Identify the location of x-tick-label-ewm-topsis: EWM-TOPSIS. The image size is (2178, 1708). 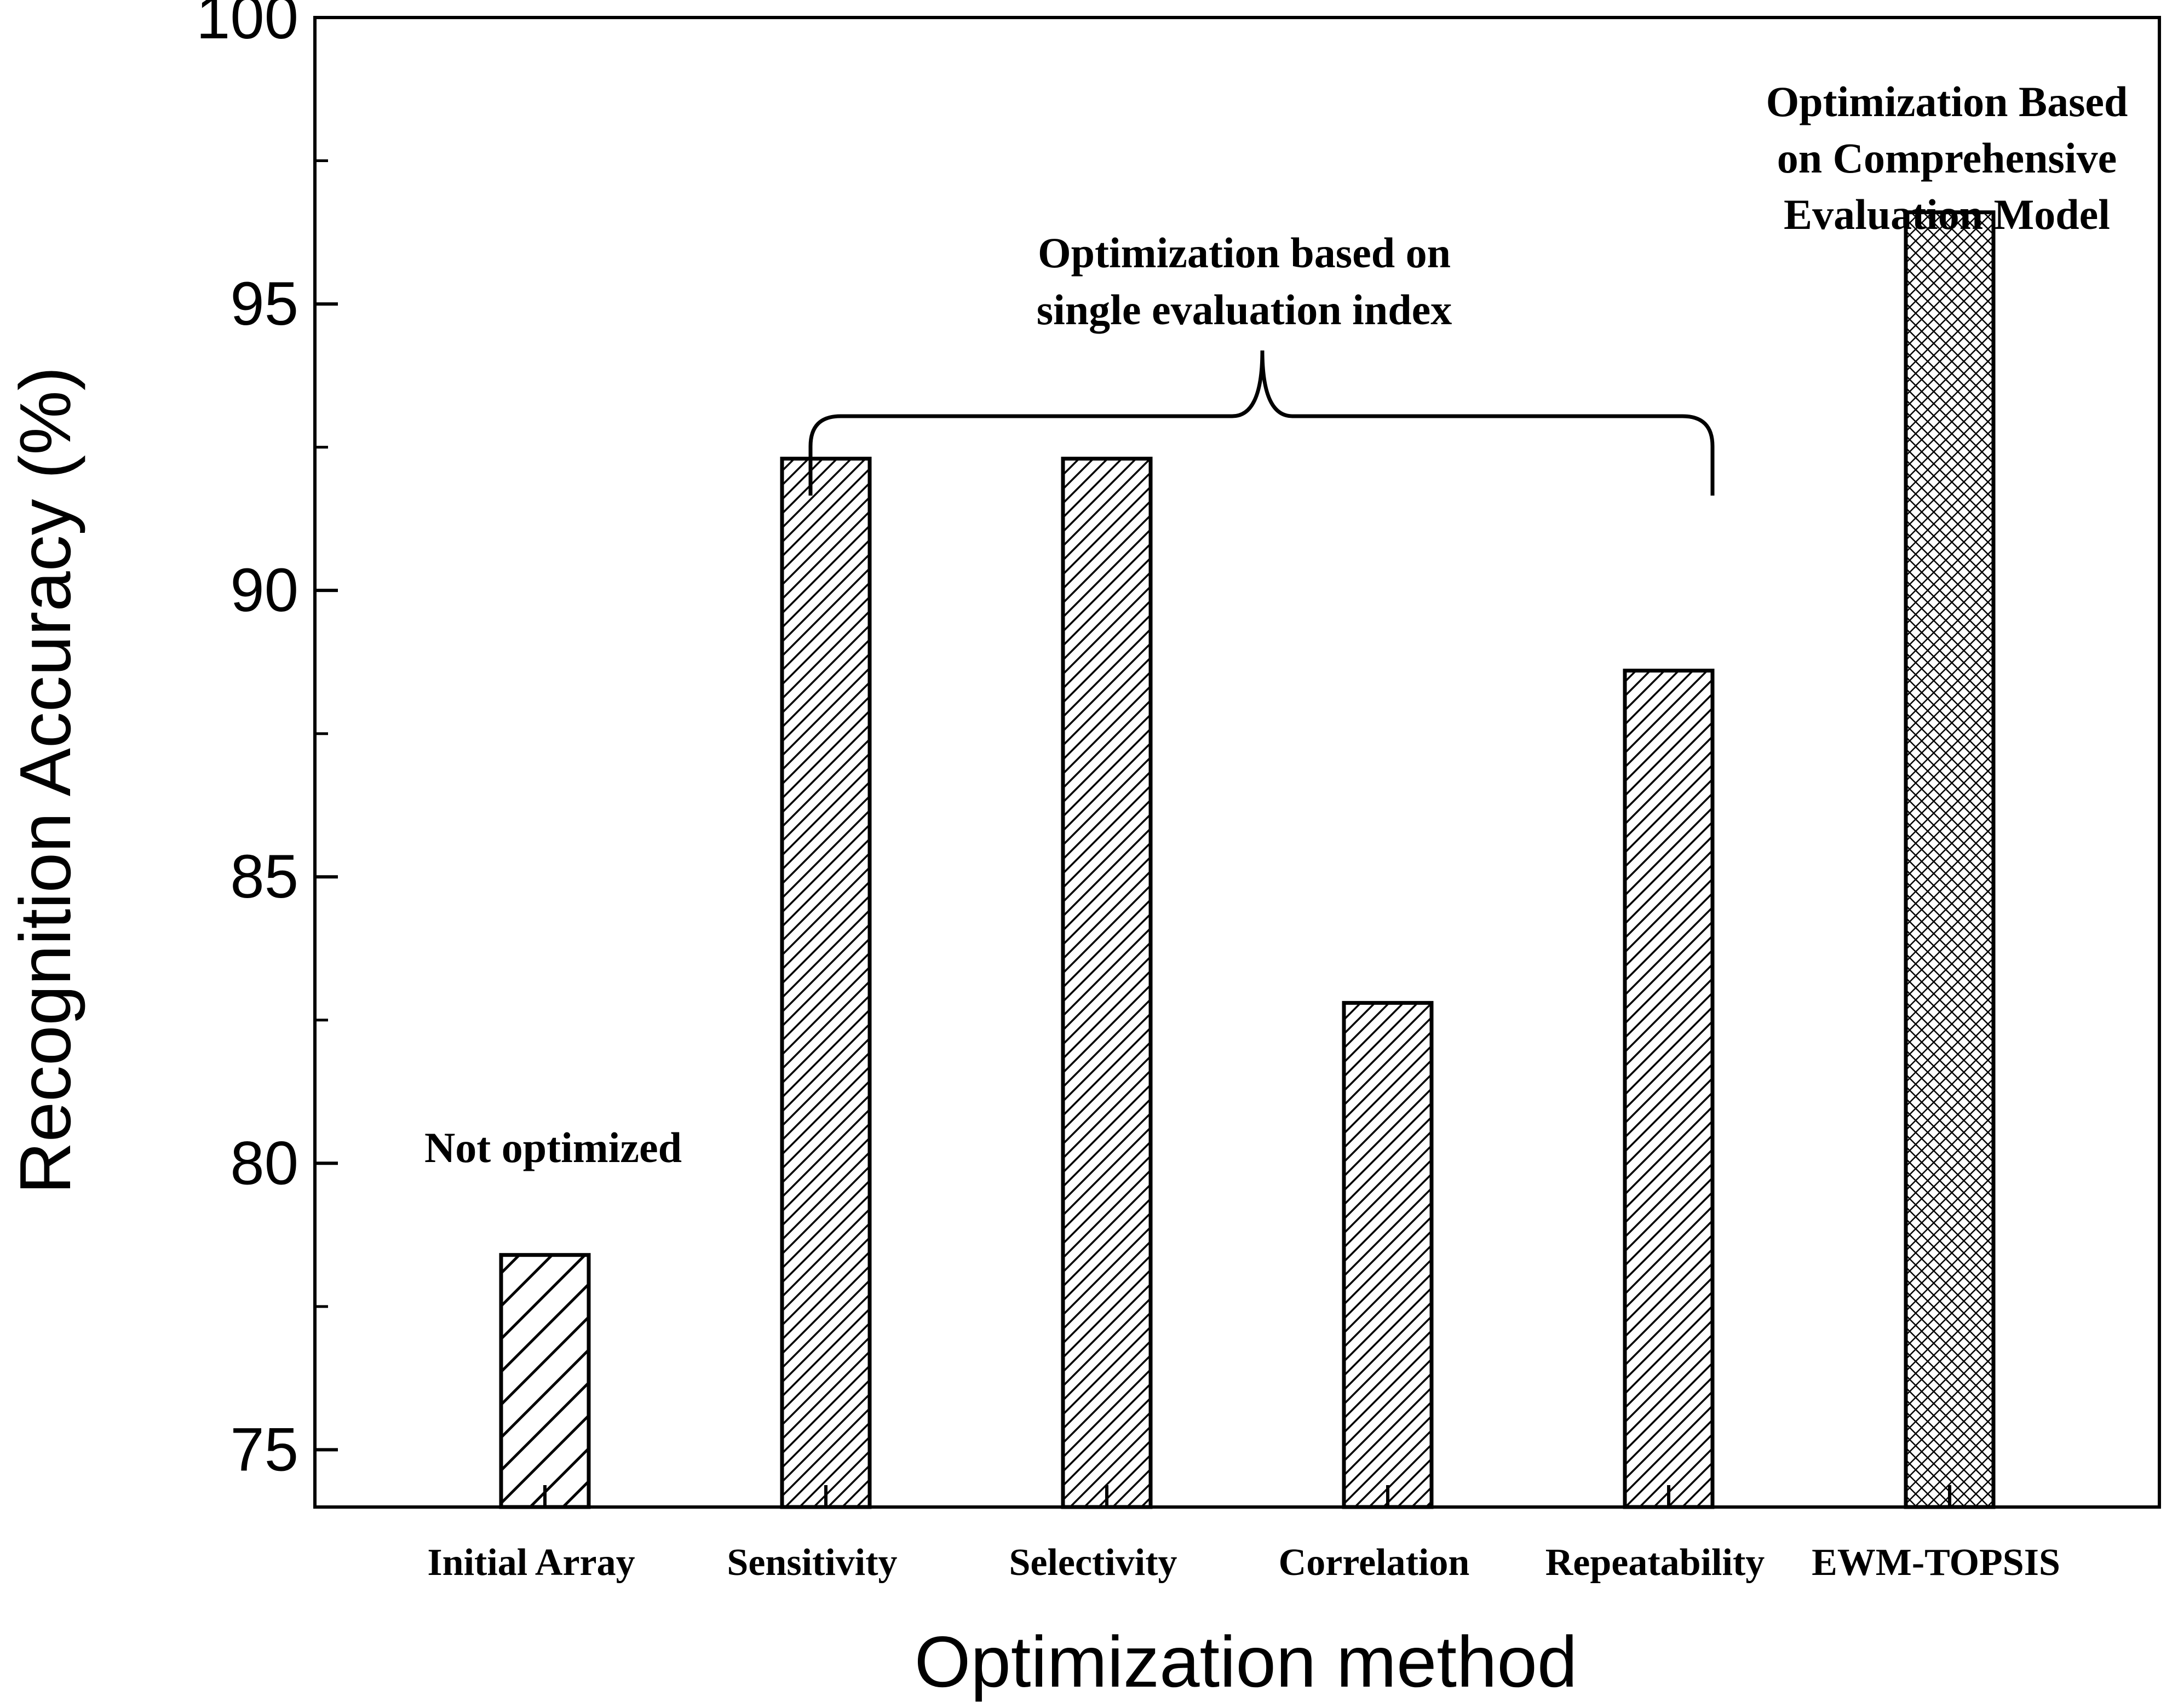
(1936, 1563).